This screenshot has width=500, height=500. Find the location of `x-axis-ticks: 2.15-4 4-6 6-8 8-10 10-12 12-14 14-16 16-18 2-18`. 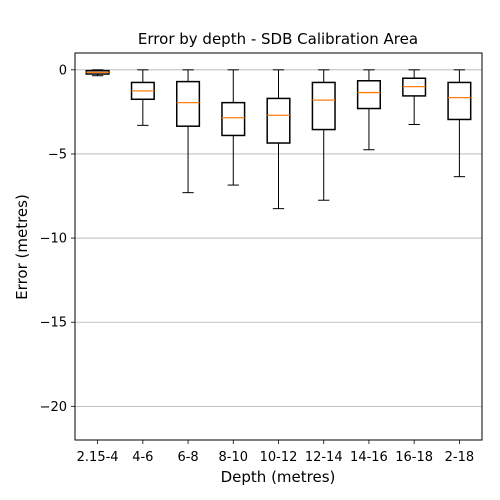

x-axis-ticks: 2.15-4 4-6 6-8 8-10 10-12 12-14 14-16 16-18 2-18 is located at coordinates (275, 452).